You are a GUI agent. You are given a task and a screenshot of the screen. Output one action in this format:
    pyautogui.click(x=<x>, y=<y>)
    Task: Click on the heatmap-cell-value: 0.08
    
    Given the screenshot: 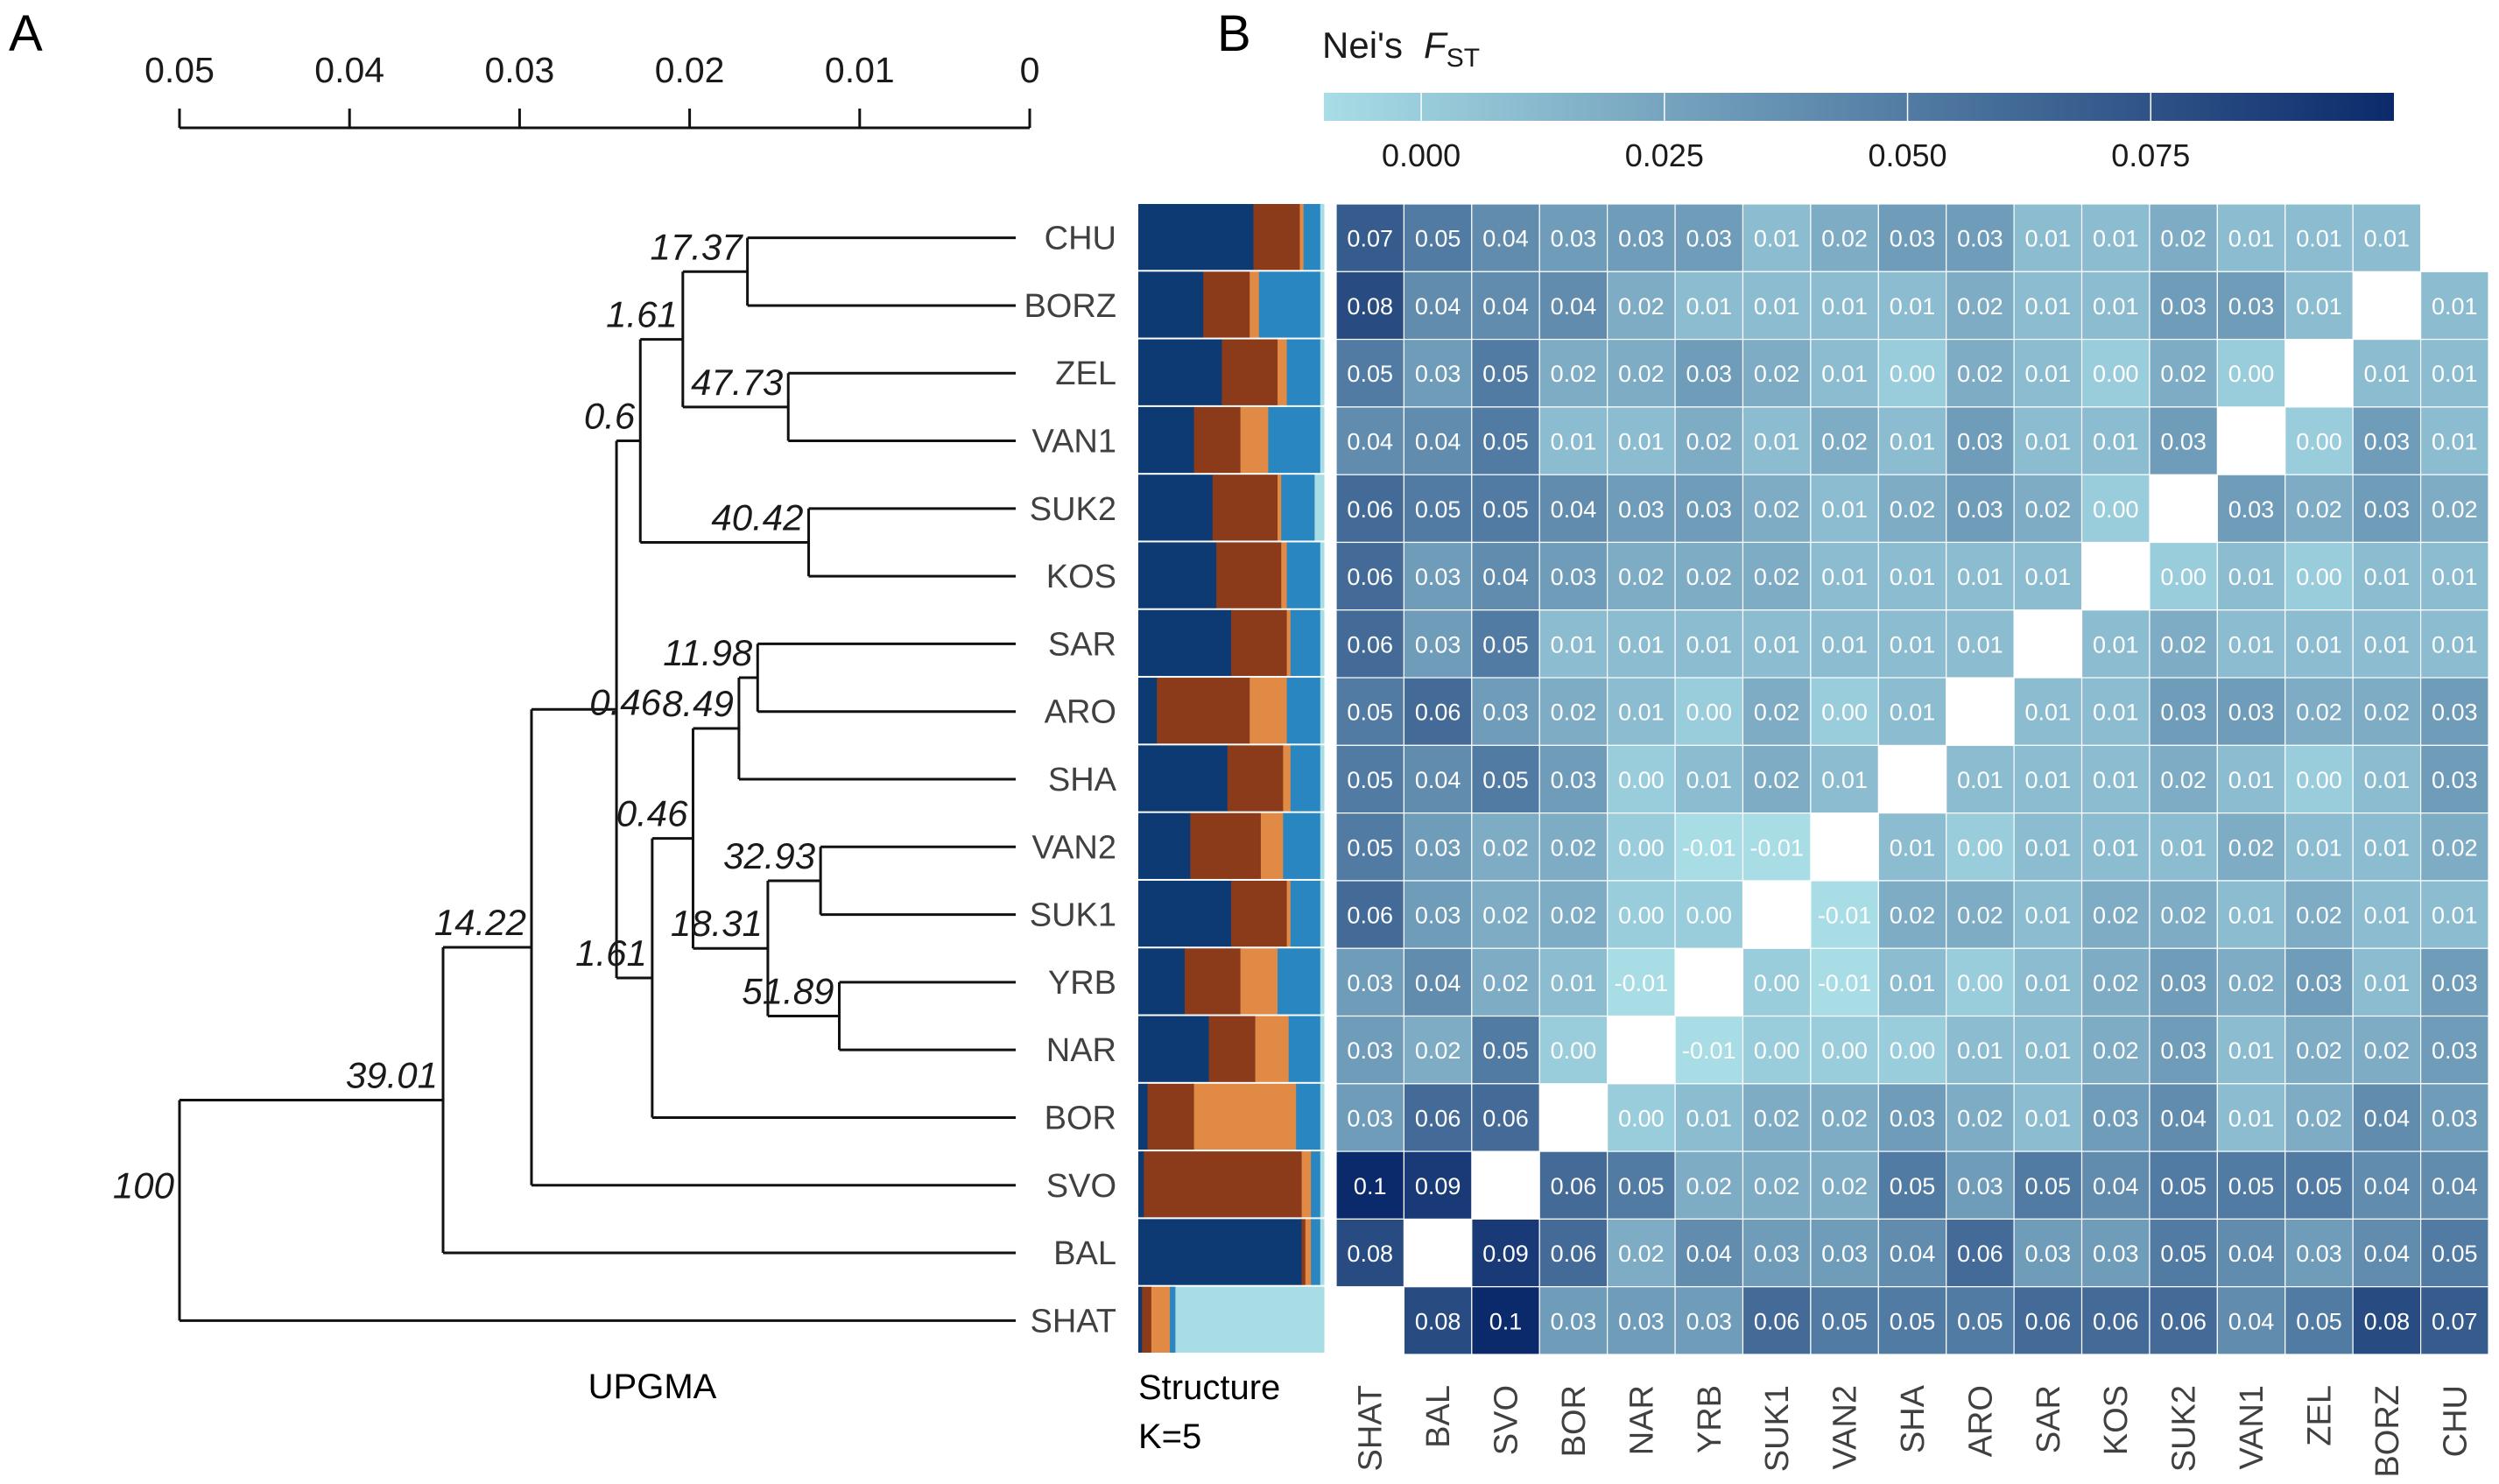 What is the action you would take?
    pyautogui.click(x=2387, y=1321)
    